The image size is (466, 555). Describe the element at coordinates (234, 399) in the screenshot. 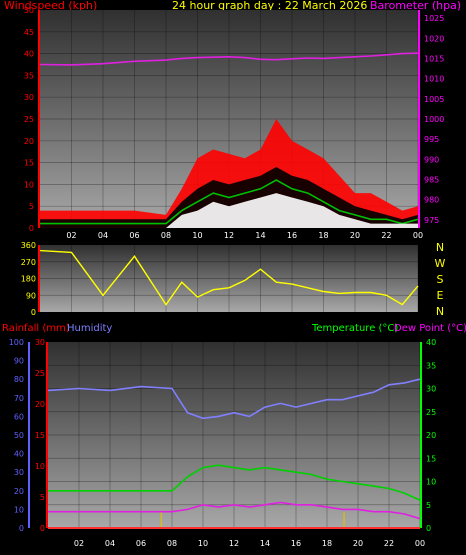

I see `humidity-line` at that location.